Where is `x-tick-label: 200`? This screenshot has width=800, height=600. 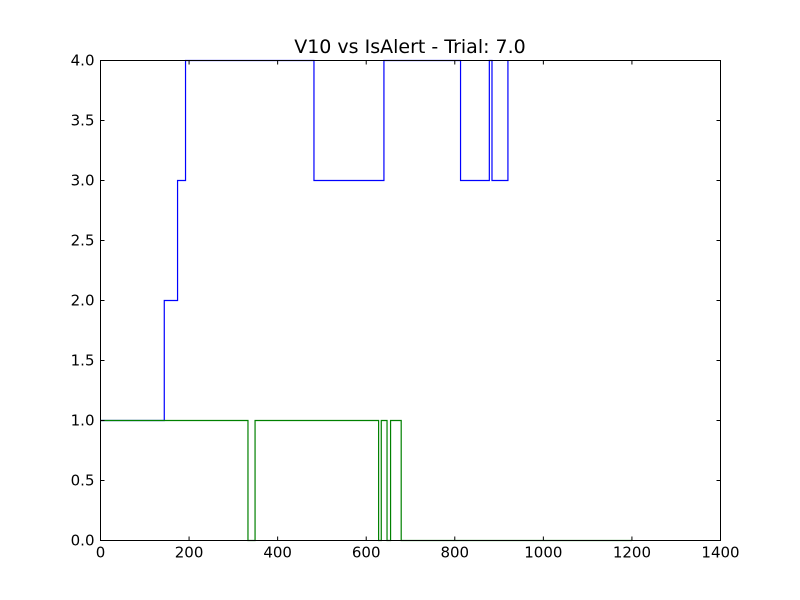
x-tick-label: 200 is located at coordinates (189, 553).